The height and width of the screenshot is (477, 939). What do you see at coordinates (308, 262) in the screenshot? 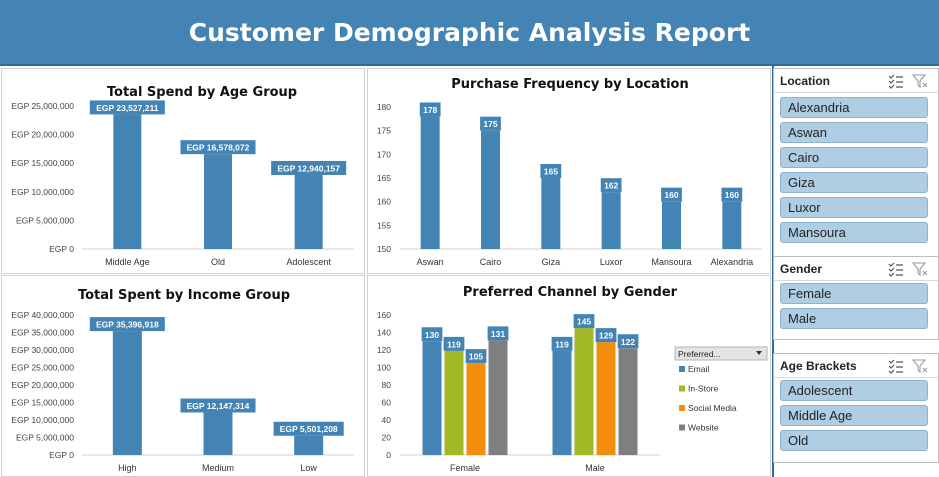
I see `x-tick-label: Adolescent` at bounding box center [308, 262].